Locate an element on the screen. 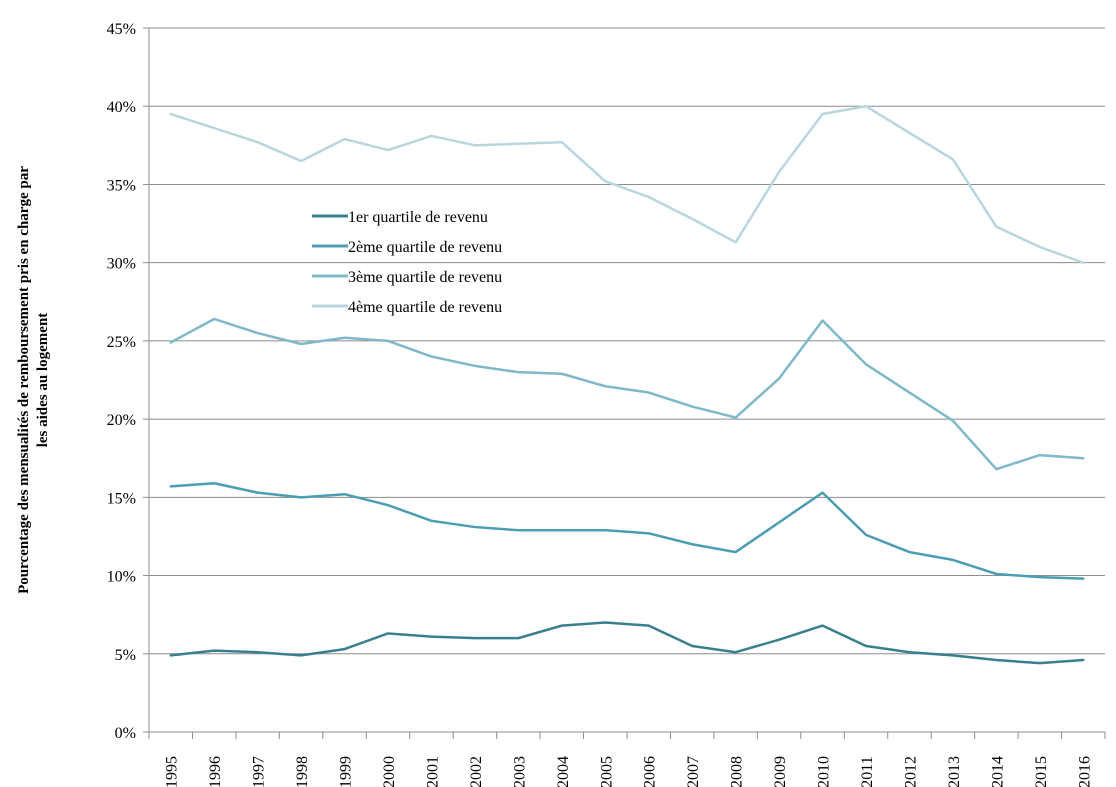 The height and width of the screenshot is (787, 1116). legend-item-3: 3ème quartile de revenu is located at coordinates (407, 277).